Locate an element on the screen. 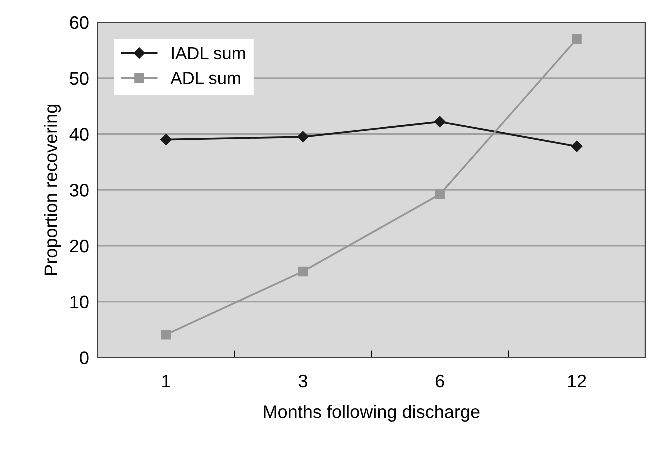  y-tick-label: 20 is located at coordinates (79, 246).